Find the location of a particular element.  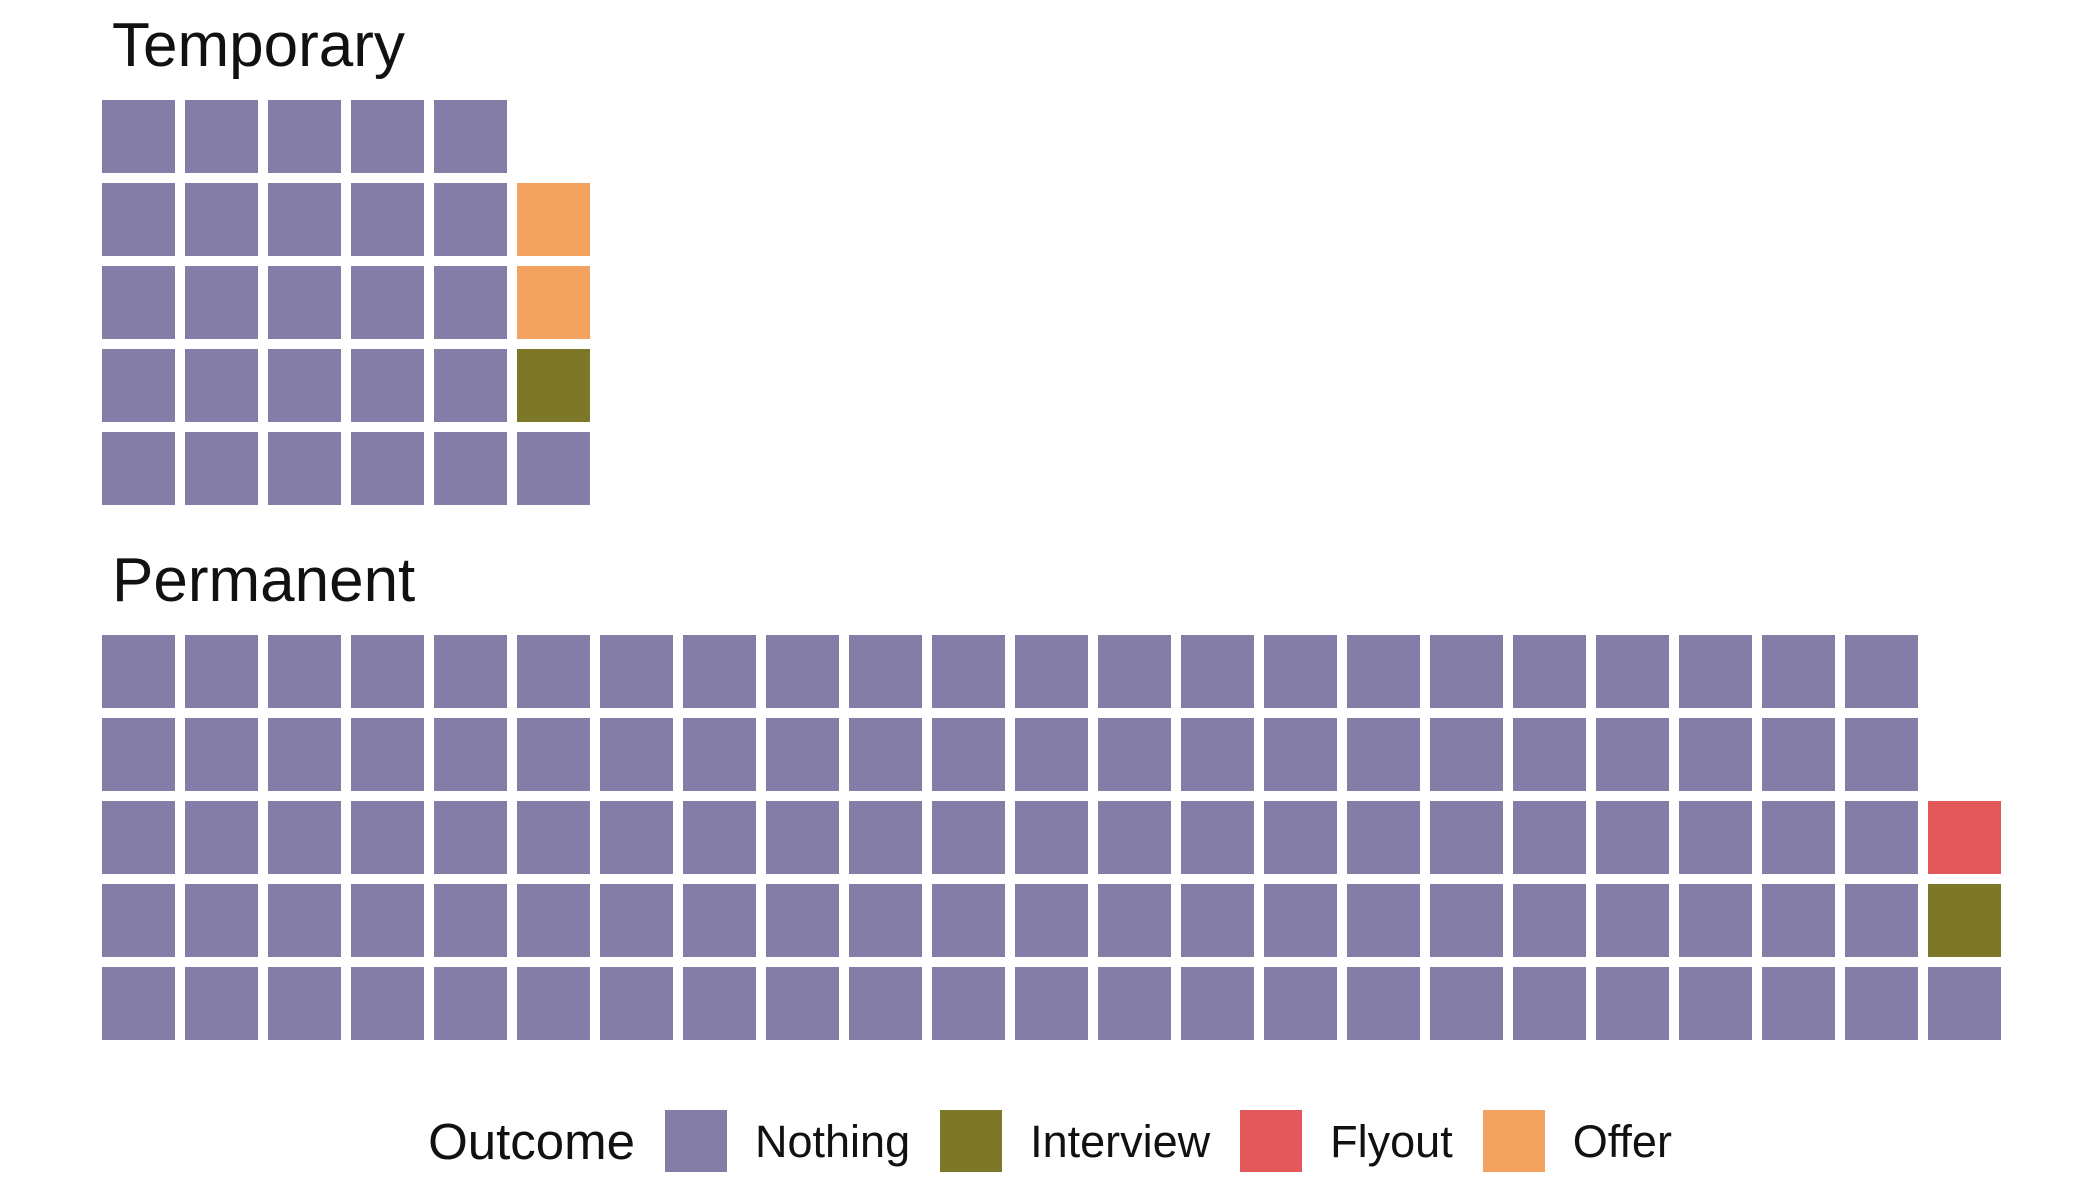

legend-label-nothing: Nothing is located at coordinates (832, 1141).